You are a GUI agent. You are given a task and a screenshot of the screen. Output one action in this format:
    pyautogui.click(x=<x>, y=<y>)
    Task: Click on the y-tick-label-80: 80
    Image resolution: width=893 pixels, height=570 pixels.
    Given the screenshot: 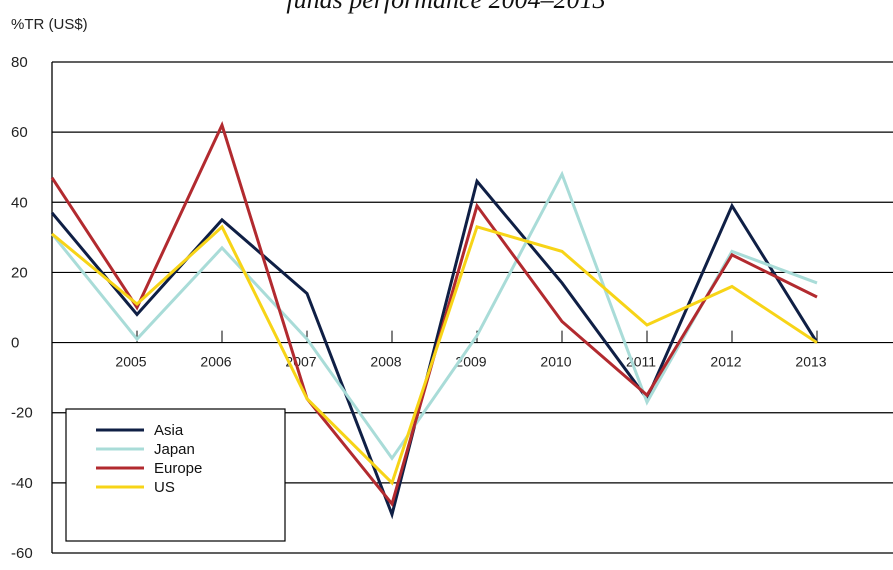 What is the action you would take?
    pyautogui.click(x=19, y=62)
    